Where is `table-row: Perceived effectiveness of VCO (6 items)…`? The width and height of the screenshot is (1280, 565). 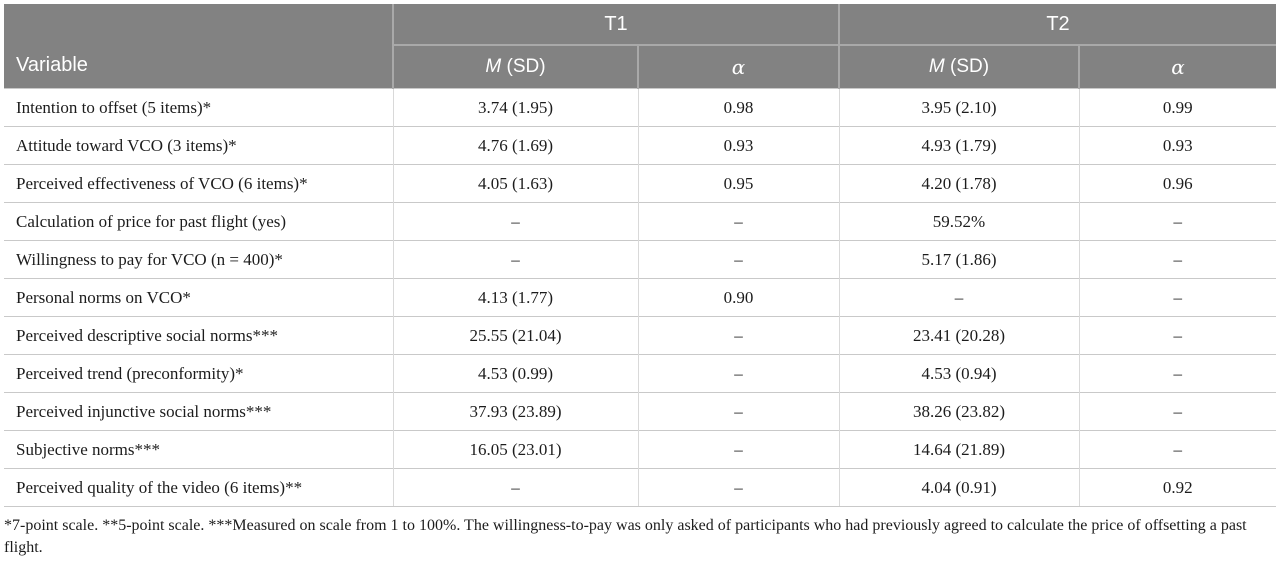 table-row: Perceived effectiveness of VCO (6 items)… is located at coordinates (640, 183).